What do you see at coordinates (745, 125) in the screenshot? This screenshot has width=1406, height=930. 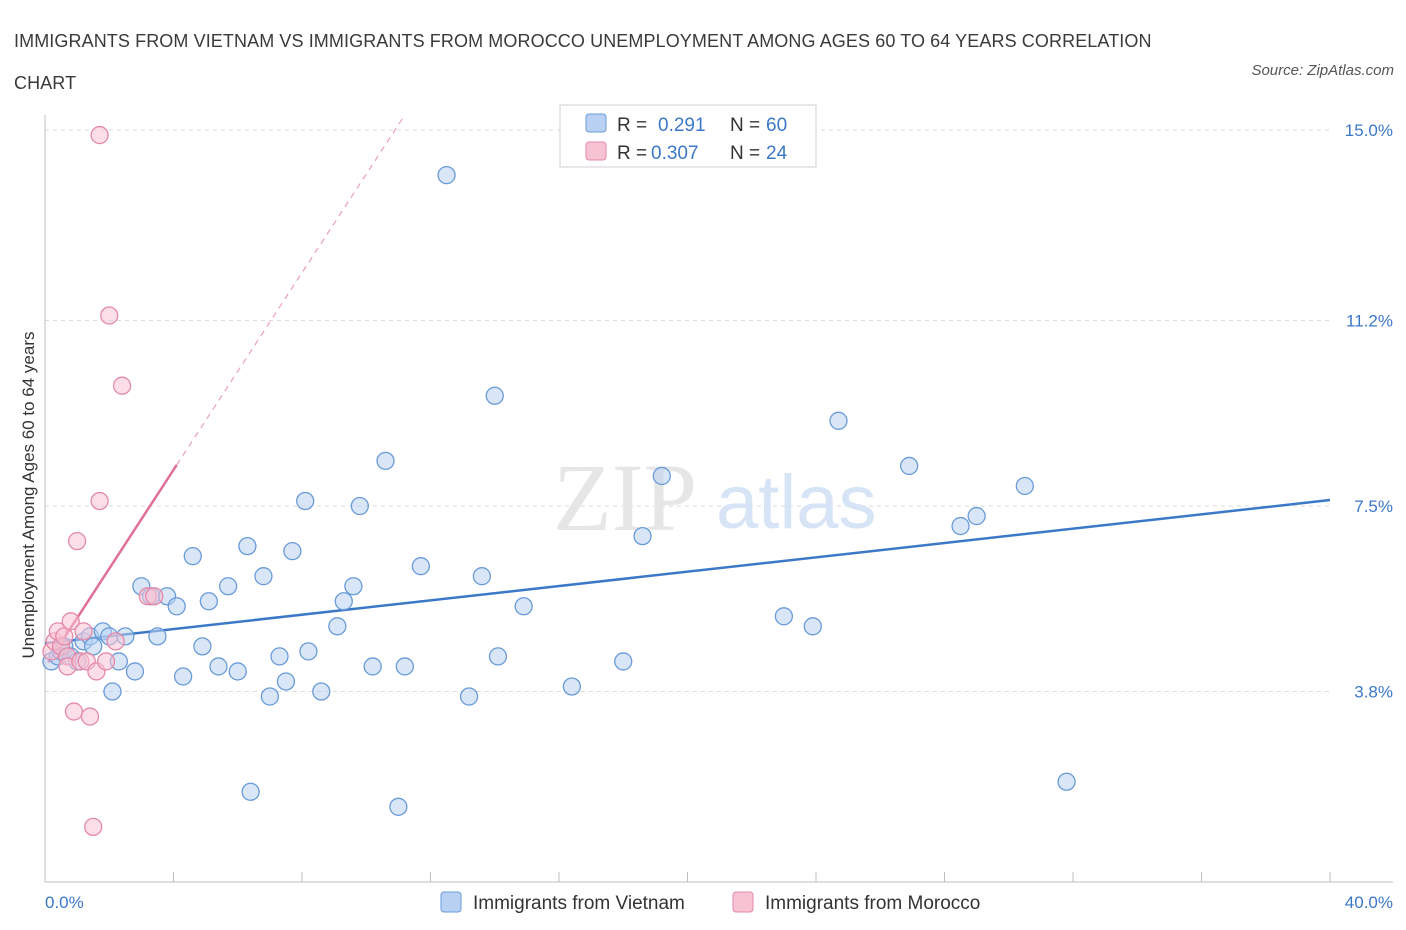 I see `legend-n-label-vietnam: N =` at bounding box center [745, 125].